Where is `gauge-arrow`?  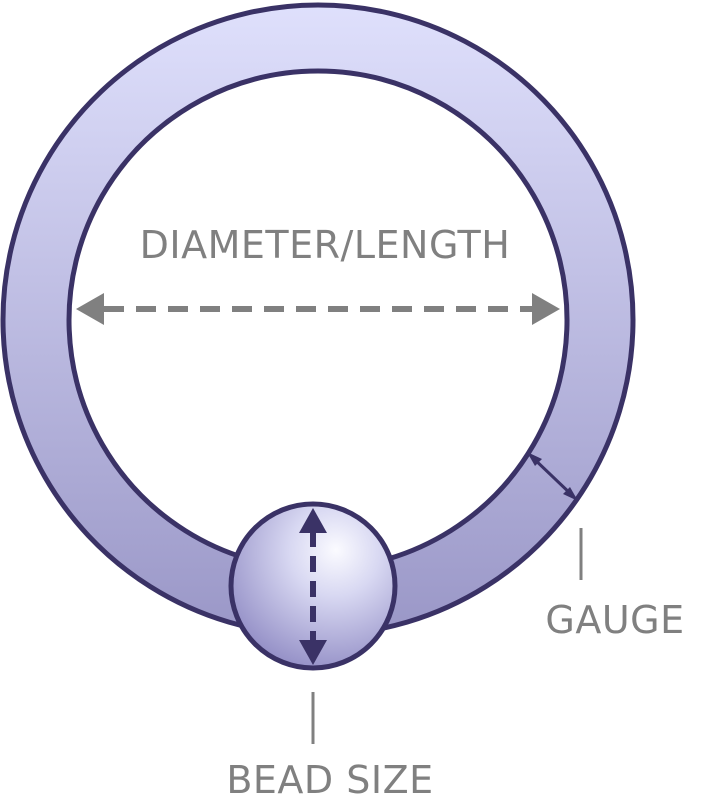
gauge-arrow is located at coordinates (552, 476).